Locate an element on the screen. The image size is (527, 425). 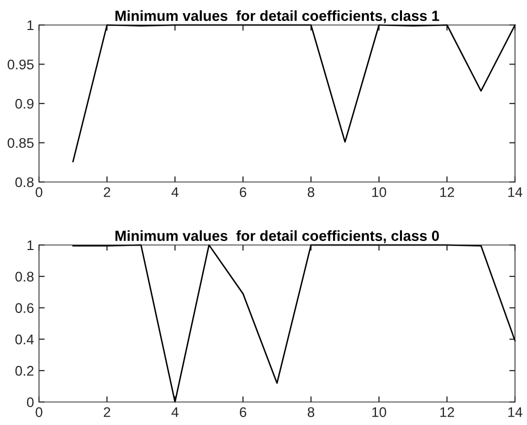
y-tick-label: 0.2 is located at coordinates (24, 371).